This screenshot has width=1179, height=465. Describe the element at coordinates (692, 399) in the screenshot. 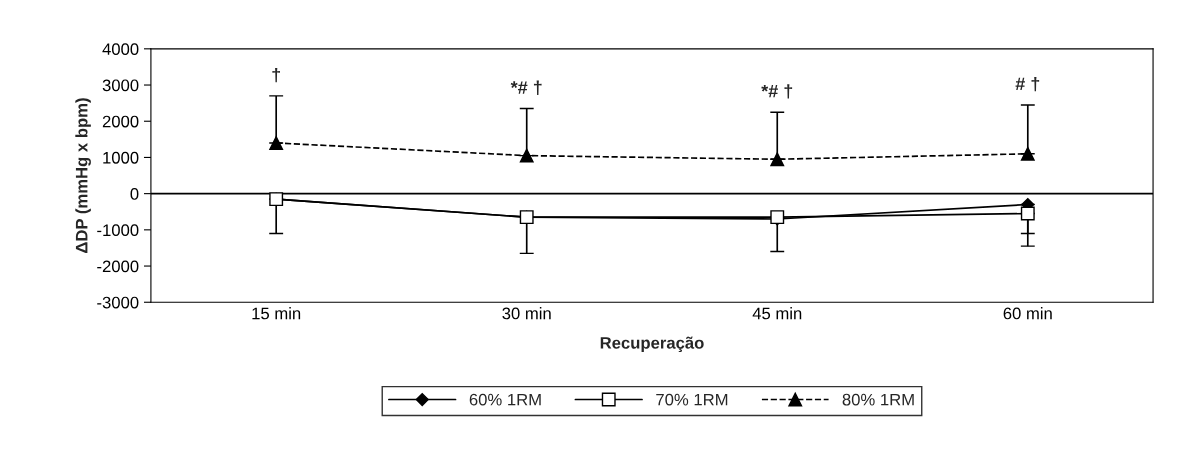

I see `legend-label: 70% 1RM` at that location.